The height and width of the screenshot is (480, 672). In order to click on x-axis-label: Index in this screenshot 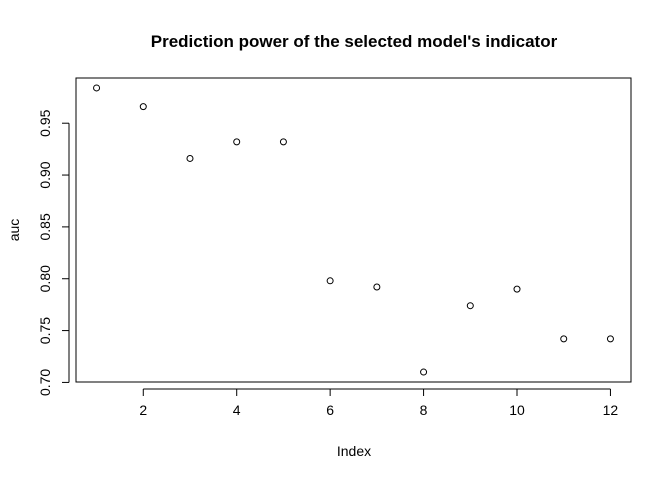, I will do `click(354, 451)`.